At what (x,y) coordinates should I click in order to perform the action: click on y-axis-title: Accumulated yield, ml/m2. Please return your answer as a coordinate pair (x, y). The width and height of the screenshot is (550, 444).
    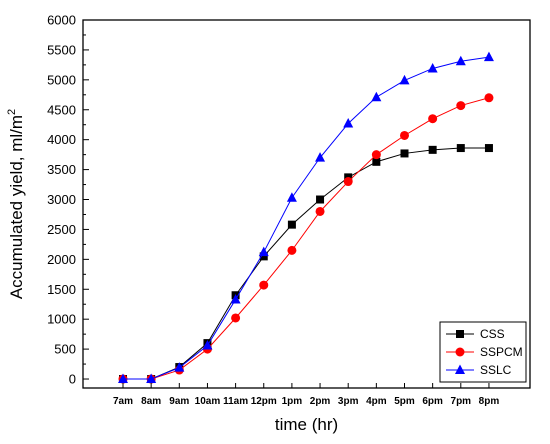
    Looking at the image, I should click on (16, 204).